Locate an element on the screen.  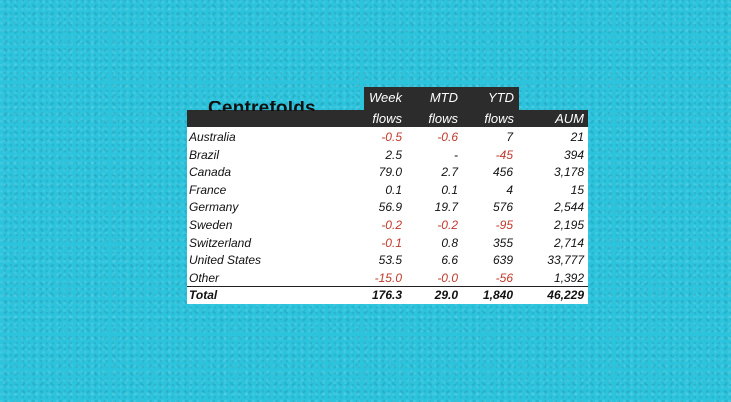
table-row: Sweden -0.2 -0.2 -95 2,195 is located at coordinates (387, 225).